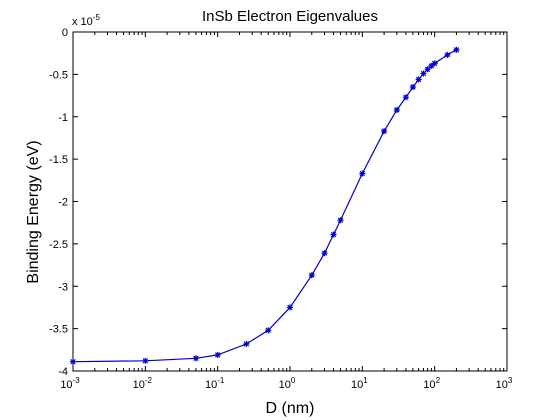 The height and width of the screenshot is (420, 560). I want to click on y-axis-label: Binding Energy (eV), so click(33, 211).